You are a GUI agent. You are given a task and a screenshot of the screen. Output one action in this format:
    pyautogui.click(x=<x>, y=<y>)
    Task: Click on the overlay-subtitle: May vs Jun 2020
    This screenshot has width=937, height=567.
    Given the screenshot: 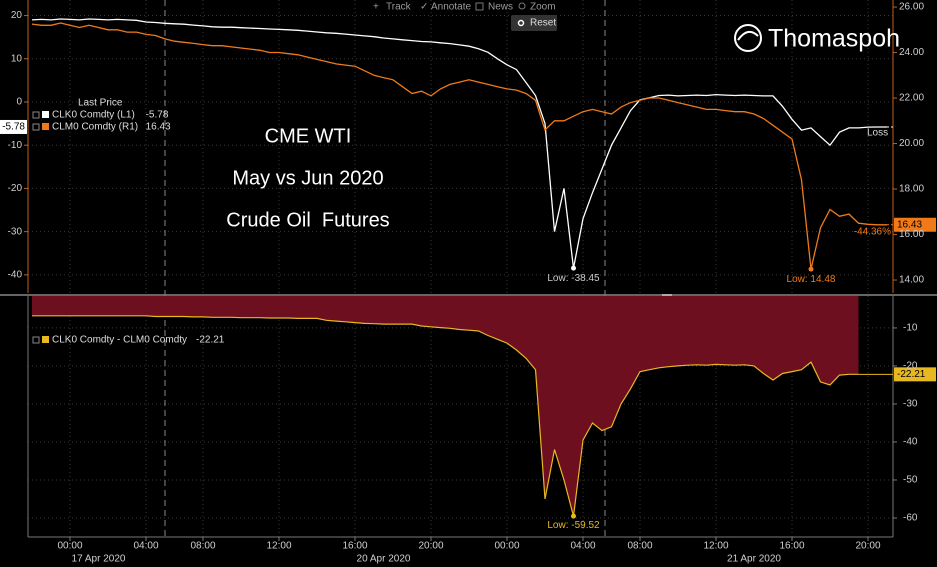 What is the action you would take?
    pyautogui.click(x=307, y=178)
    